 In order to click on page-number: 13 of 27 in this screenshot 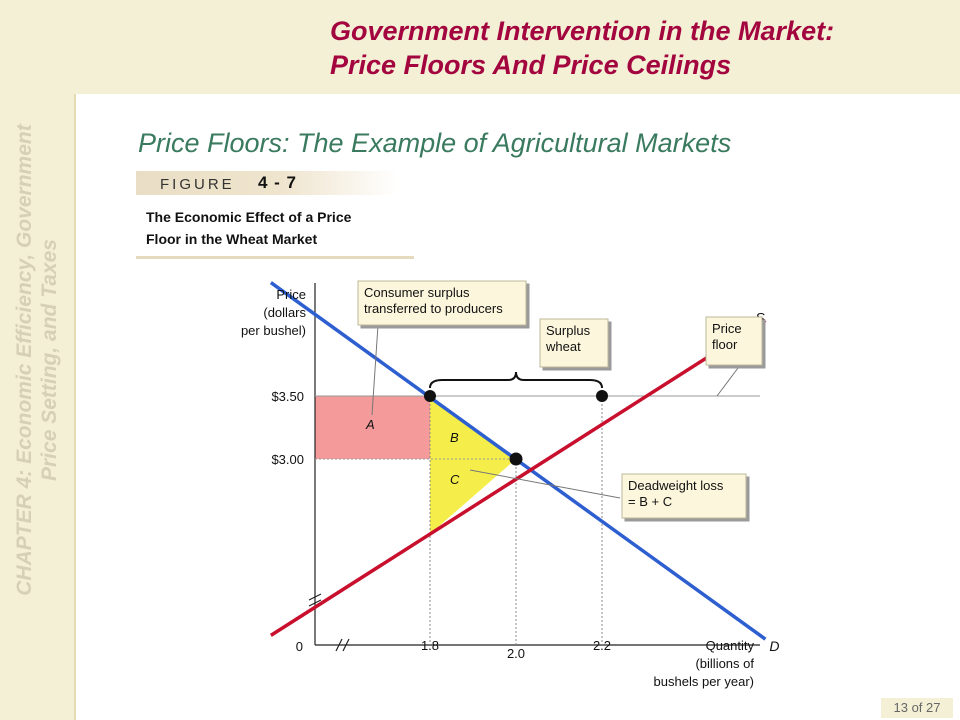, I will do `click(917, 708)`.